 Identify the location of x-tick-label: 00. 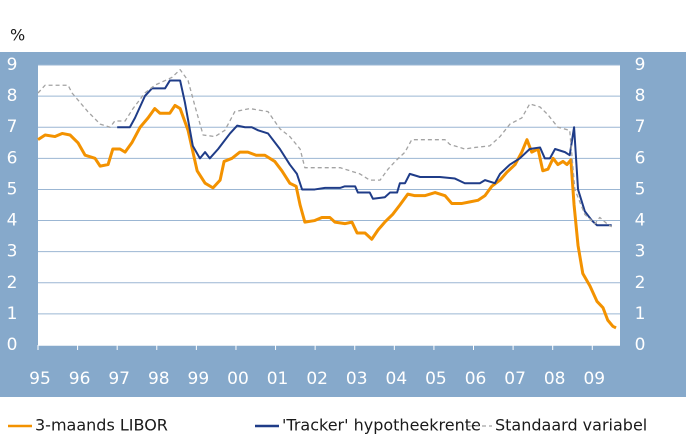
(238, 379).